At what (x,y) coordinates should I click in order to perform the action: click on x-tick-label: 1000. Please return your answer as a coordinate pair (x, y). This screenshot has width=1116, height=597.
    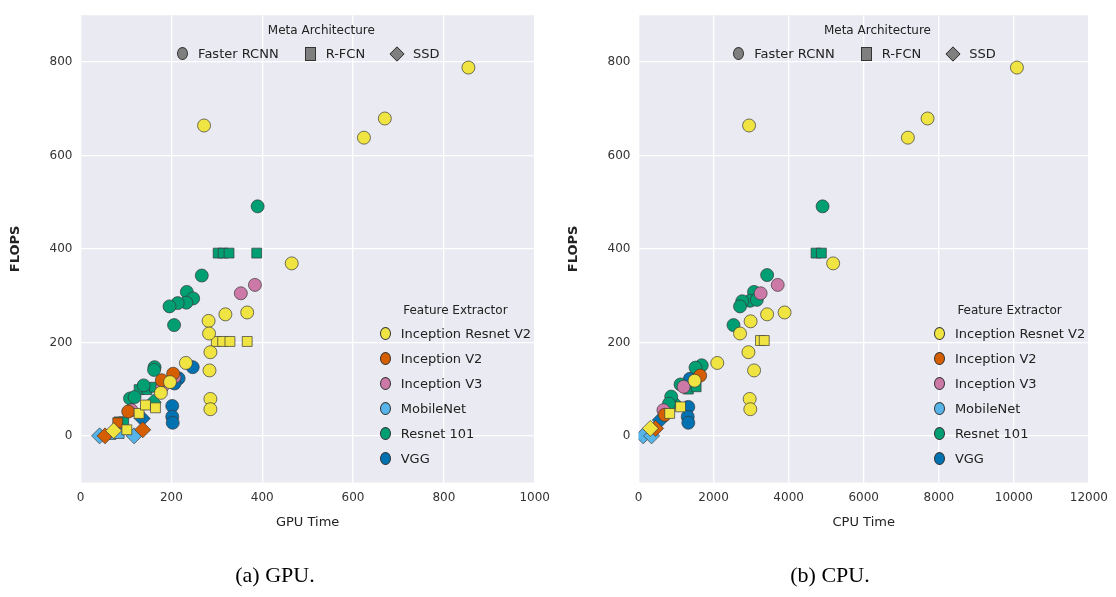
    Looking at the image, I should click on (534, 496).